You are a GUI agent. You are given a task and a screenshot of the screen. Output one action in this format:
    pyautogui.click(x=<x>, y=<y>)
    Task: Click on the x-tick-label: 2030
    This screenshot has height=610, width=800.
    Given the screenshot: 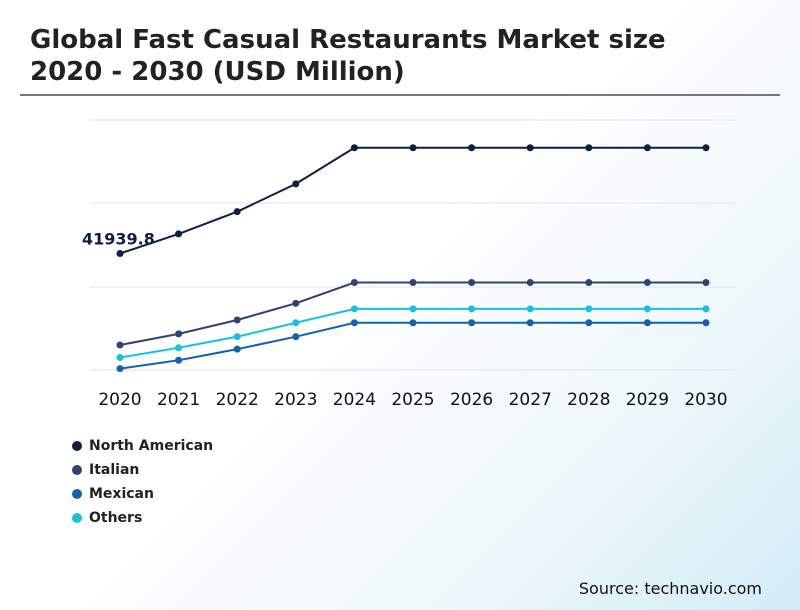 What is the action you would take?
    pyautogui.click(x=705, y=400)
    